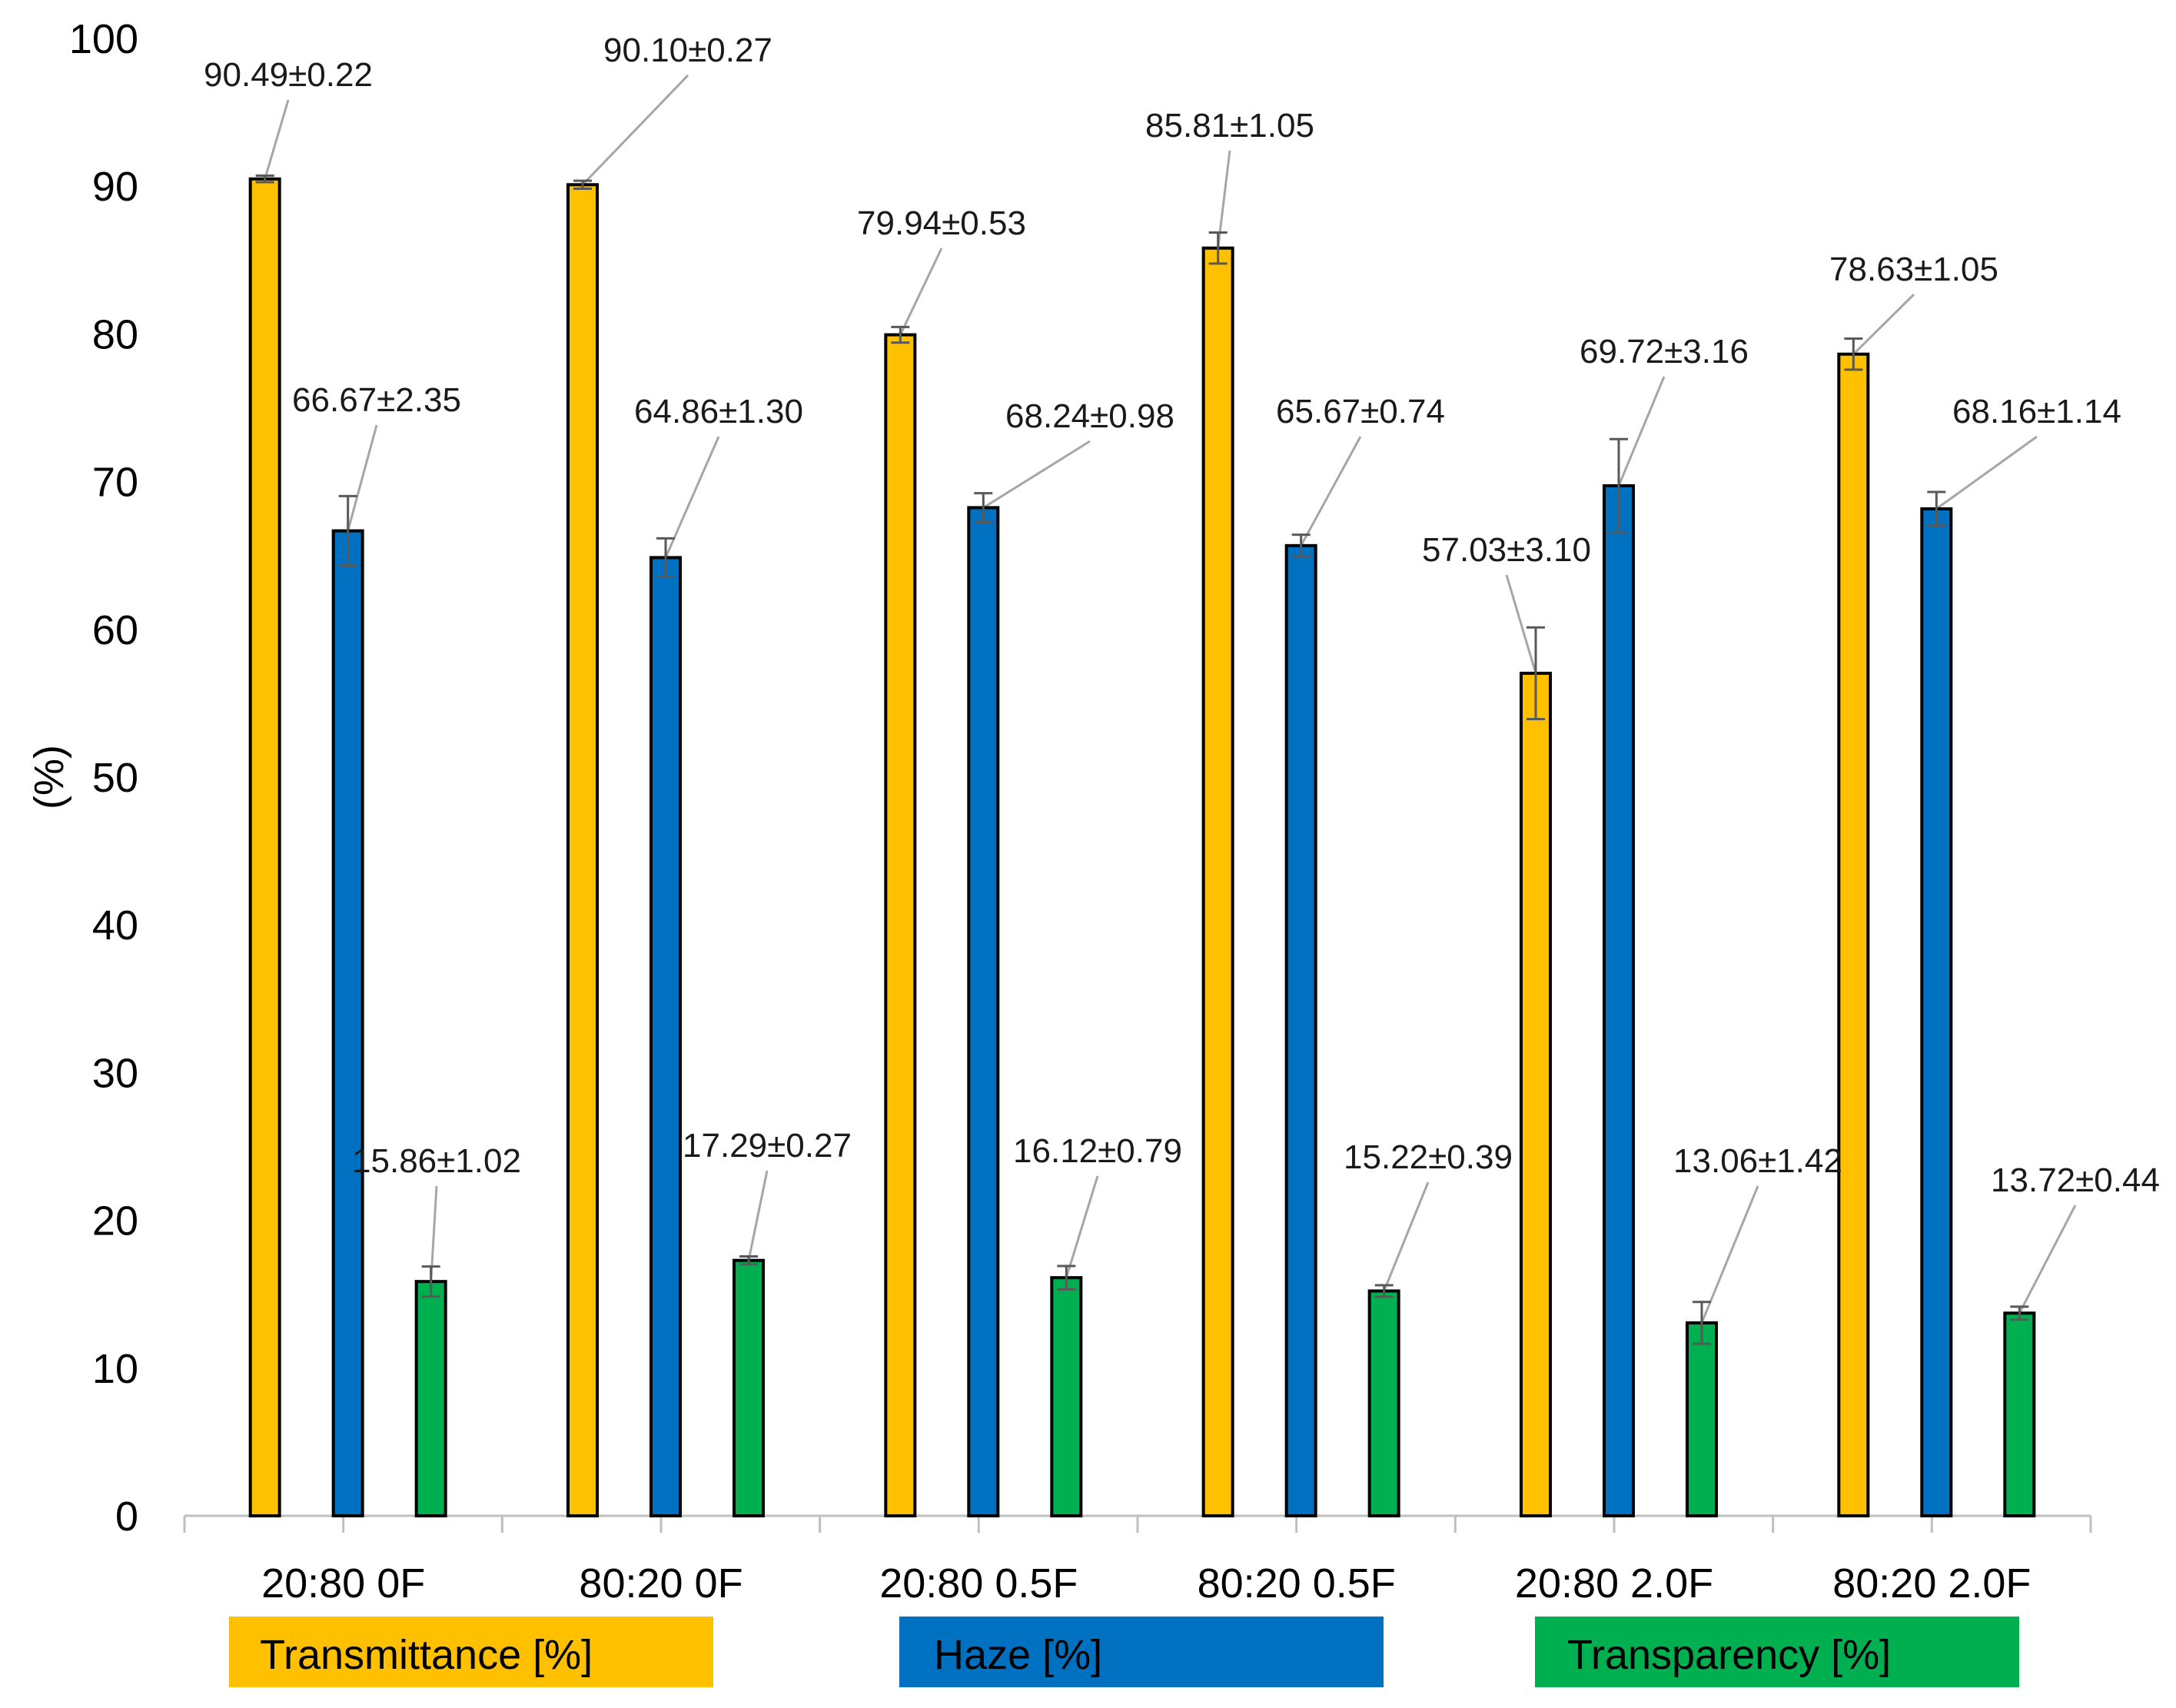 This screenshot has width=2176, height=1708. What do you see at coordinates (661, 1584) in the screenshot?
I see `x-tick-label: 80:20 0F` at bounding box center [661, 1584].